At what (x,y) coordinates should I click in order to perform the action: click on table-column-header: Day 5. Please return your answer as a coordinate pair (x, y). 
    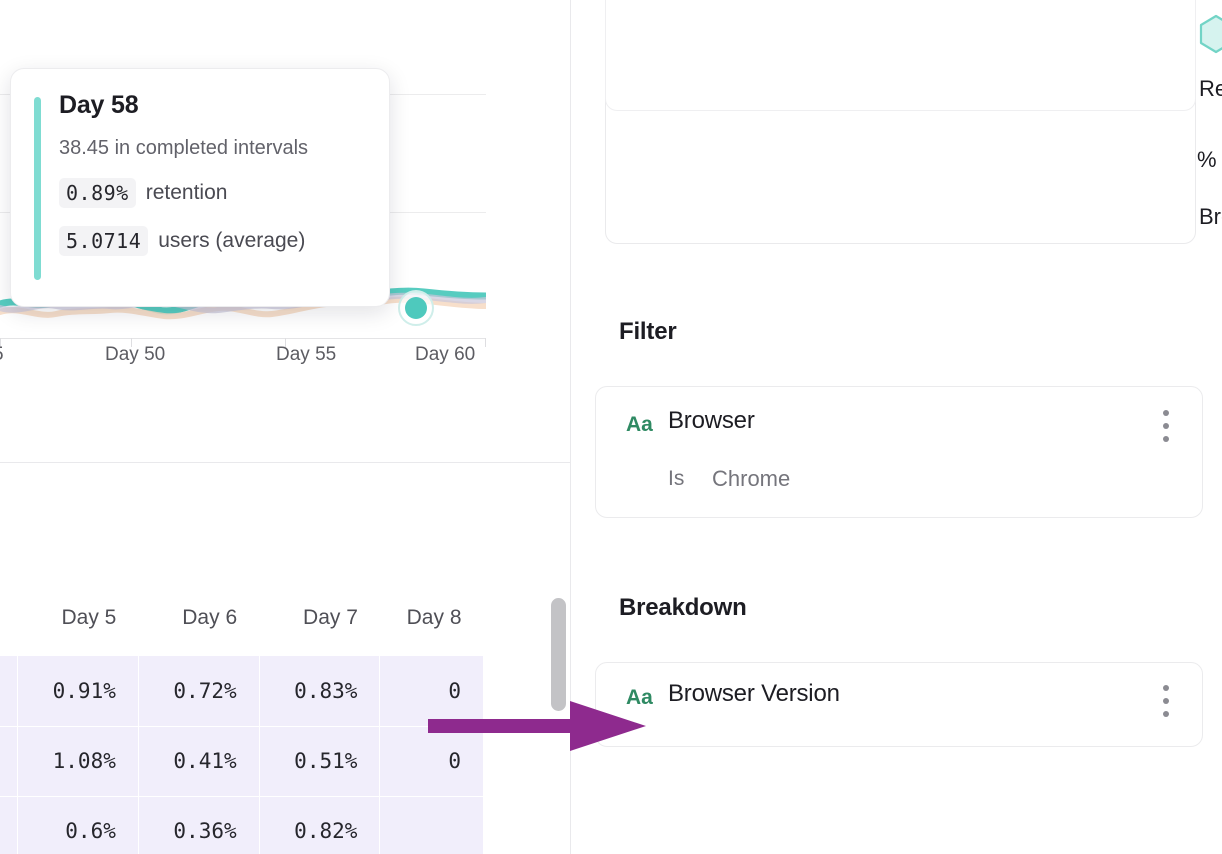
    Looking at the image, I should click on (78, 608).